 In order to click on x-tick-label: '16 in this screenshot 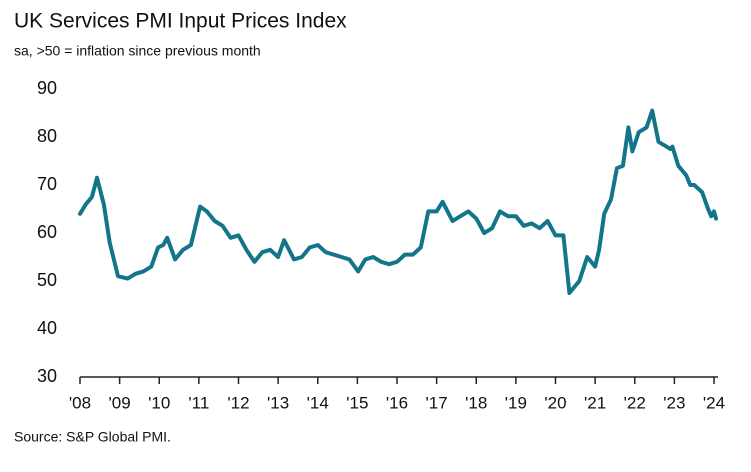, I will do `click(397, 402)`.